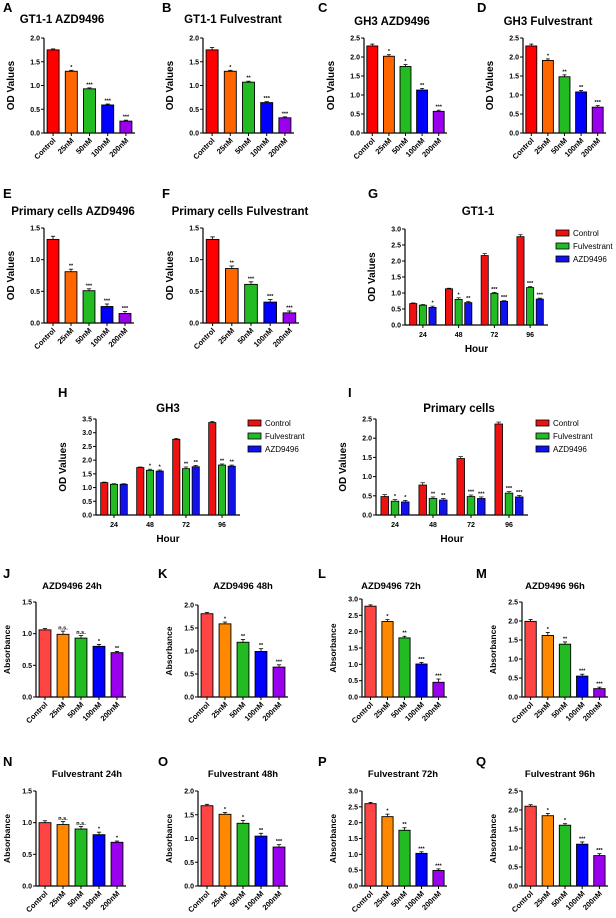  Describe the element at coordinates (166, 7) in the screenshot. I see `panel-label: B` at that location.